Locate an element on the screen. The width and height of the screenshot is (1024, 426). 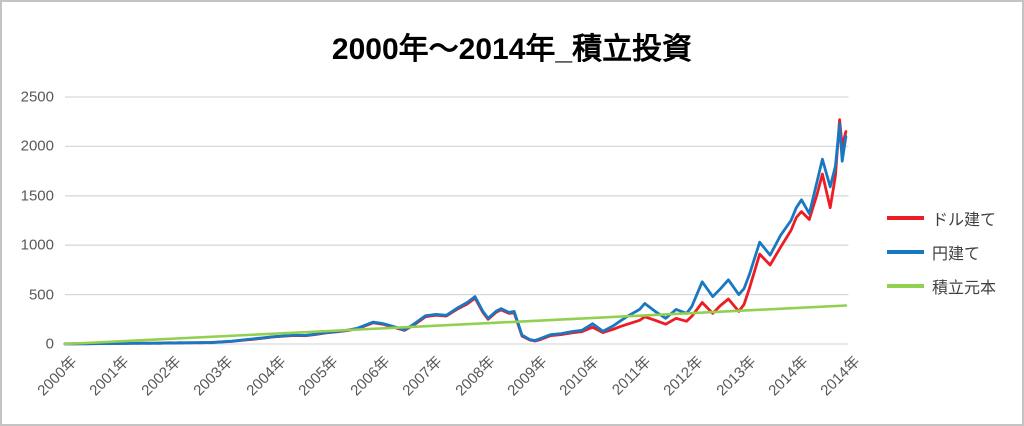
legend-item-dollar: ドル建て is located at coordinates (941, 217).